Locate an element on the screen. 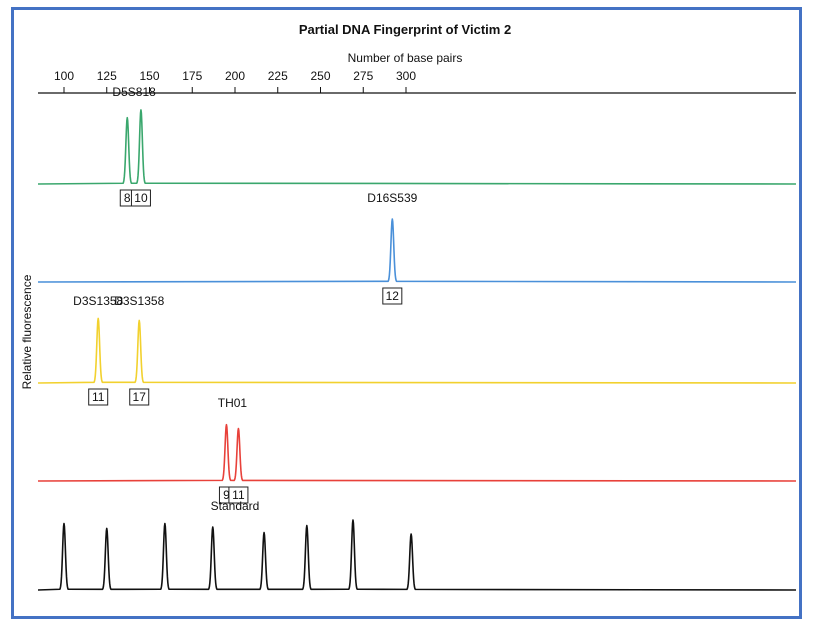 The width and height of the screenshot is (813, 629). marker-label: D5S818 is located at coordinates (134, 92).